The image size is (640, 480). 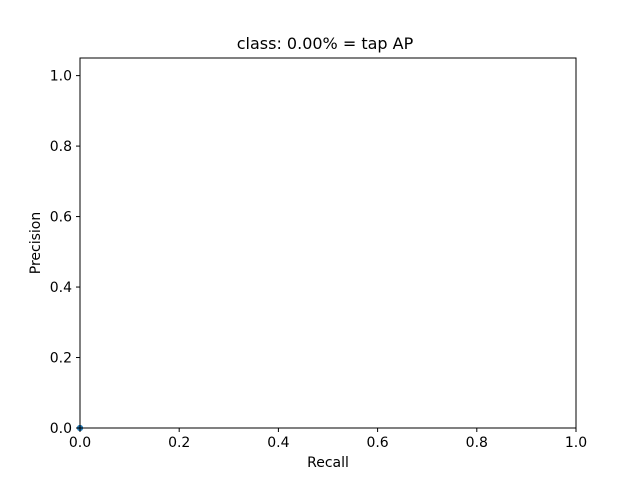 What do you see at coordinates (61, 359) in the screenshot?
I see `y-tick-label: 0.2` at bounding box center [61, 359].